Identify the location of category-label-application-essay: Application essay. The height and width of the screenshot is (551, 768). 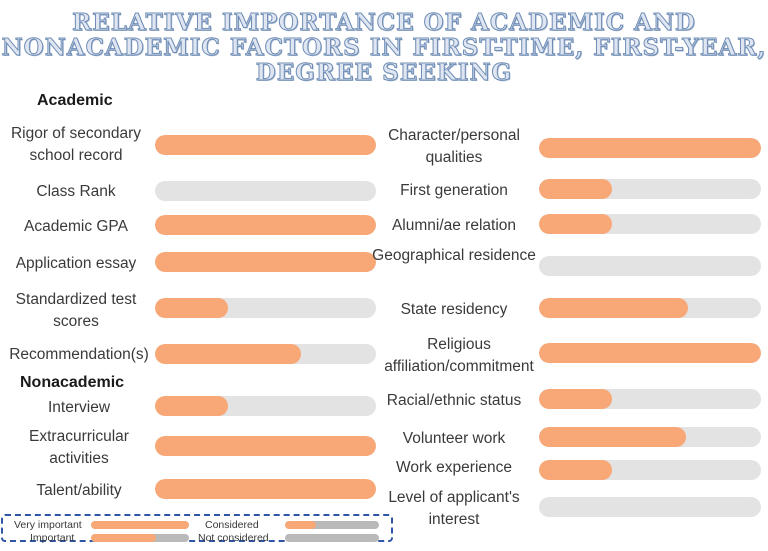
(76, 263).